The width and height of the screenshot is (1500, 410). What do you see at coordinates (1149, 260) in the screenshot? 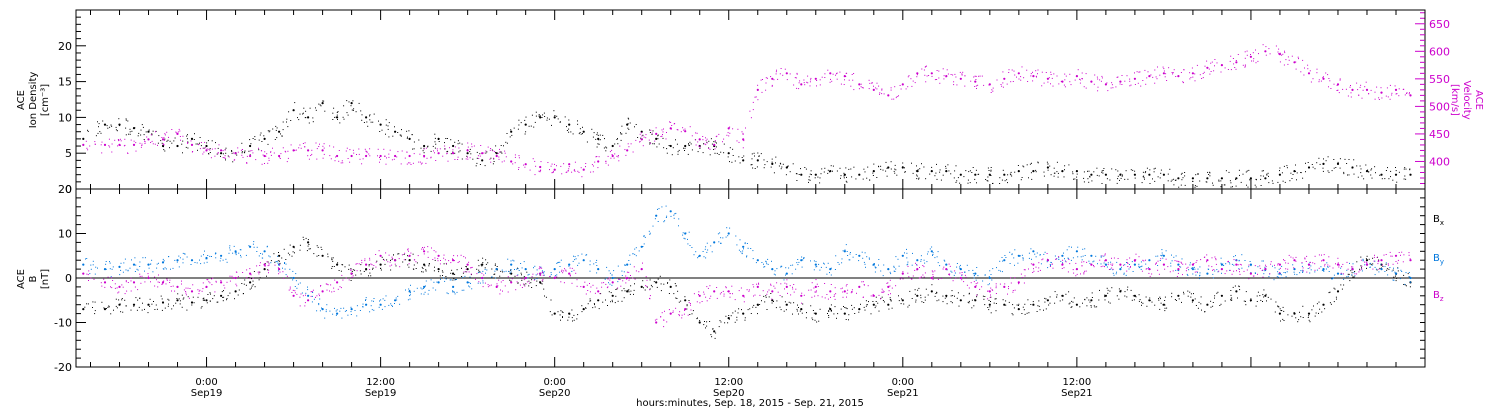
I see `by-point` at bounding box center [1149, 260].